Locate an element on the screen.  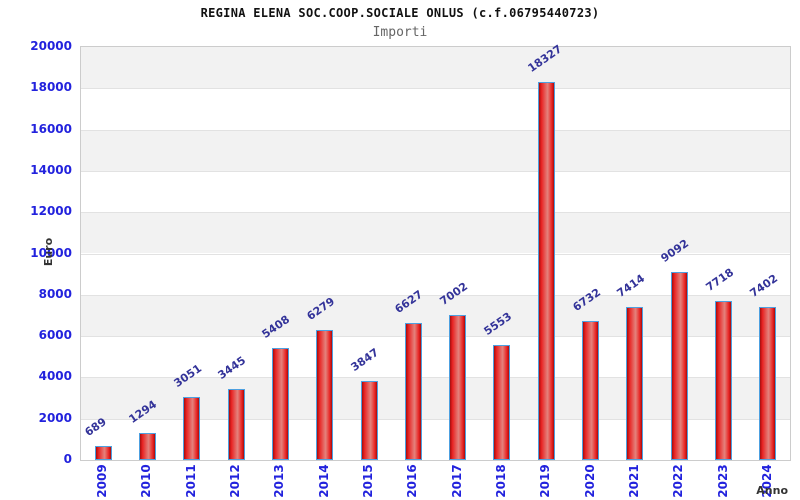
bar-2022 is located at coordinates (679, 366).